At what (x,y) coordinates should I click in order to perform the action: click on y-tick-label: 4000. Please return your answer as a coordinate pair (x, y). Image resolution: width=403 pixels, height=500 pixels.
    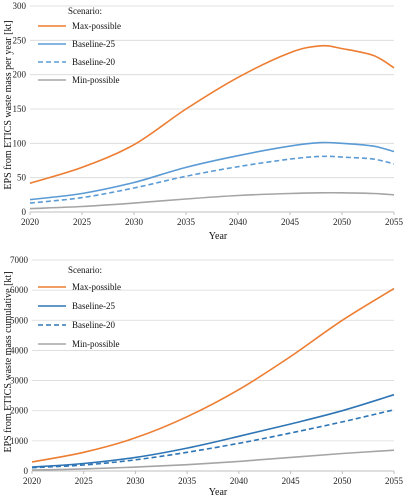
    Looking at the image, I should click on (19, 350).